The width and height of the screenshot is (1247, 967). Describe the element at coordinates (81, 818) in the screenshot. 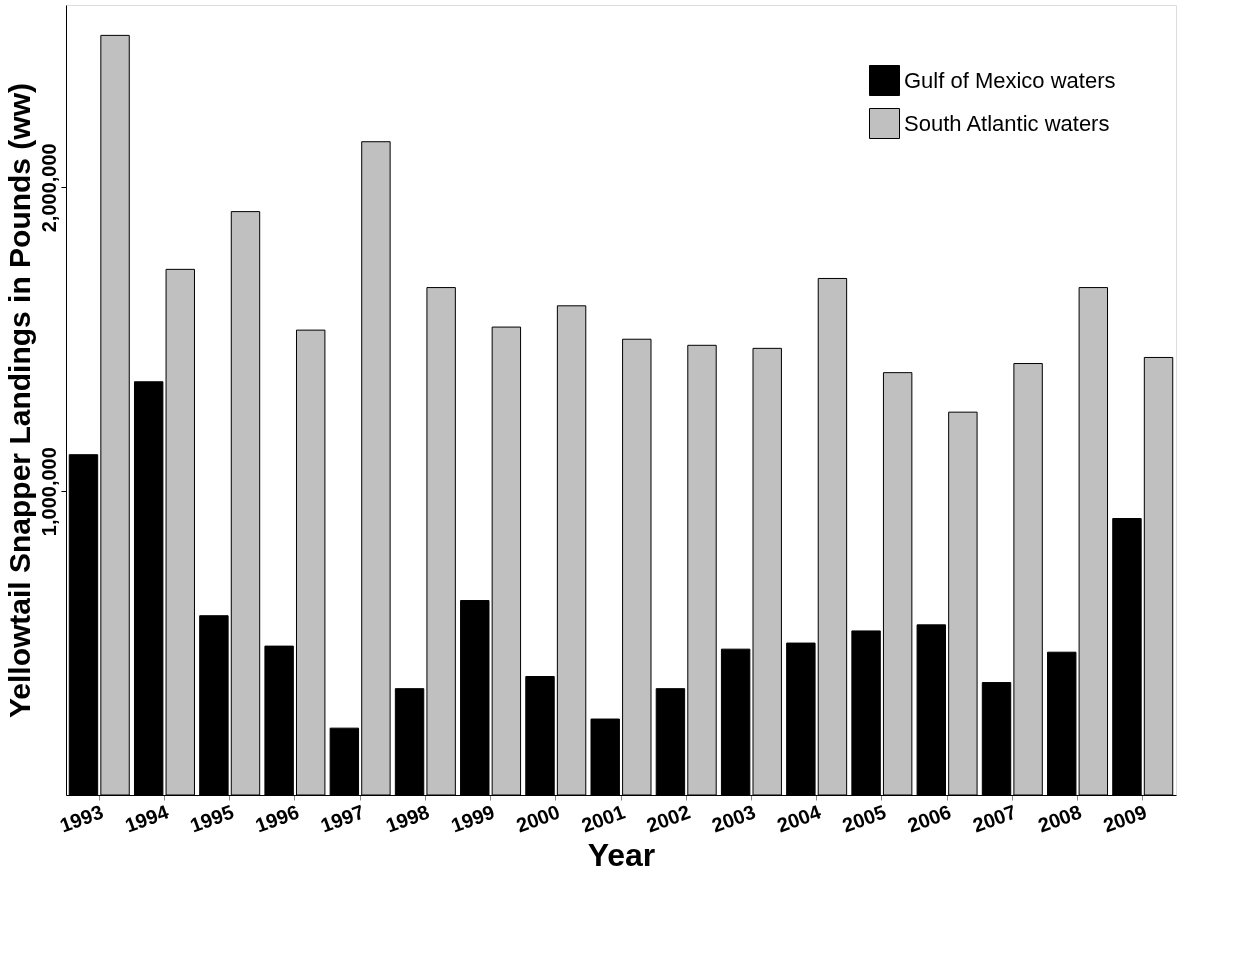

I see `x-tick-label: 1993` at that location.